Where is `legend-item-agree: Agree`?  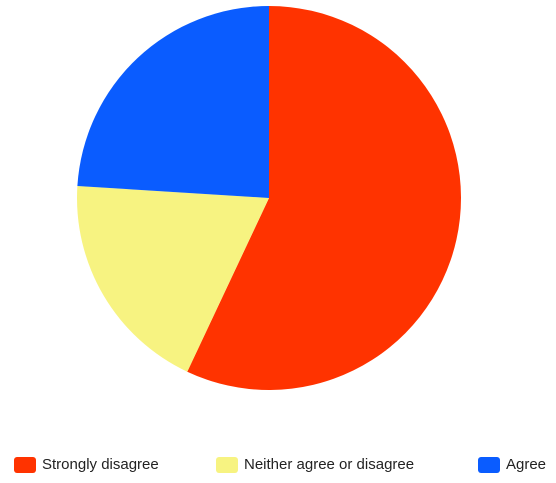 legend-item-agree: Agree is located at coordinates (512, 464).